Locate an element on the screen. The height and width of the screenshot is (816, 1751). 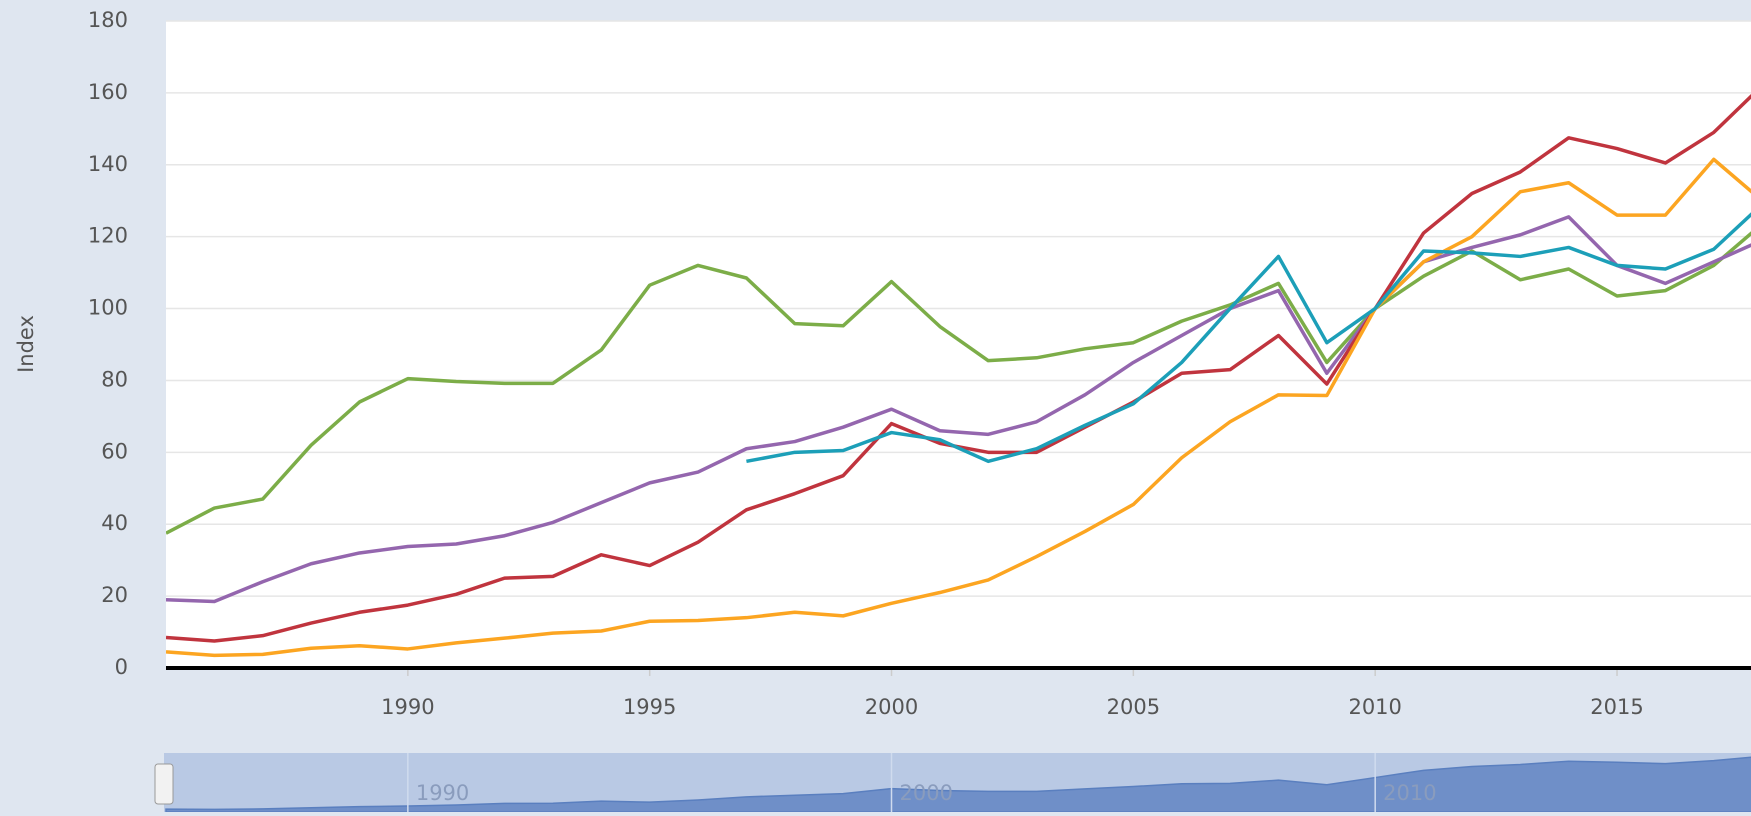
y-tick-label: 120 is located at coordinates (108, 236).